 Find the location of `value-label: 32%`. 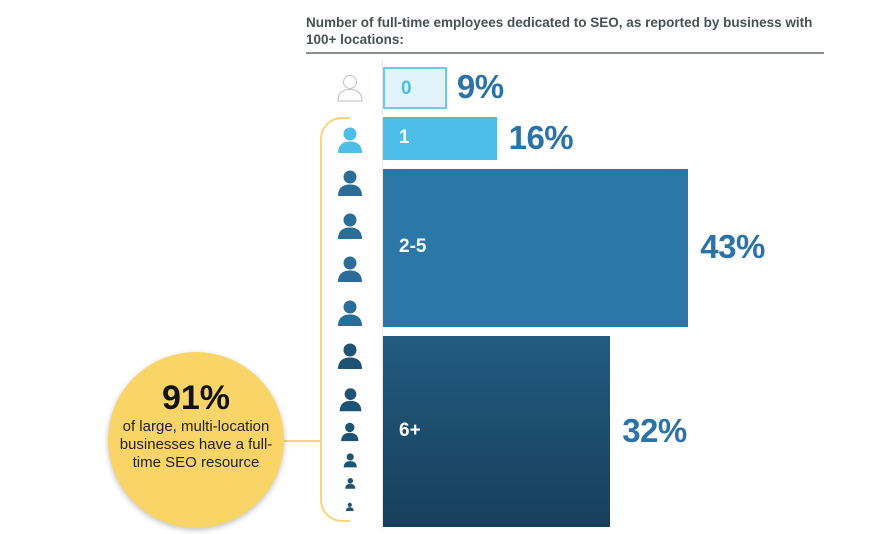

value-label: 32% is located at coordinates (654, 430).